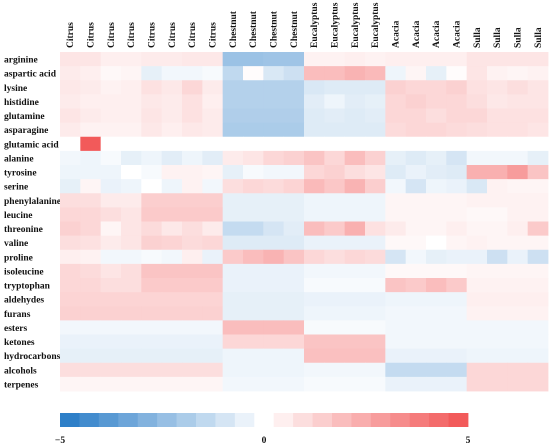 The image size is (550, 446). Describe the element at coordinates (26, 131) in the screenshot. I see `row-label: asparagine` at that location.